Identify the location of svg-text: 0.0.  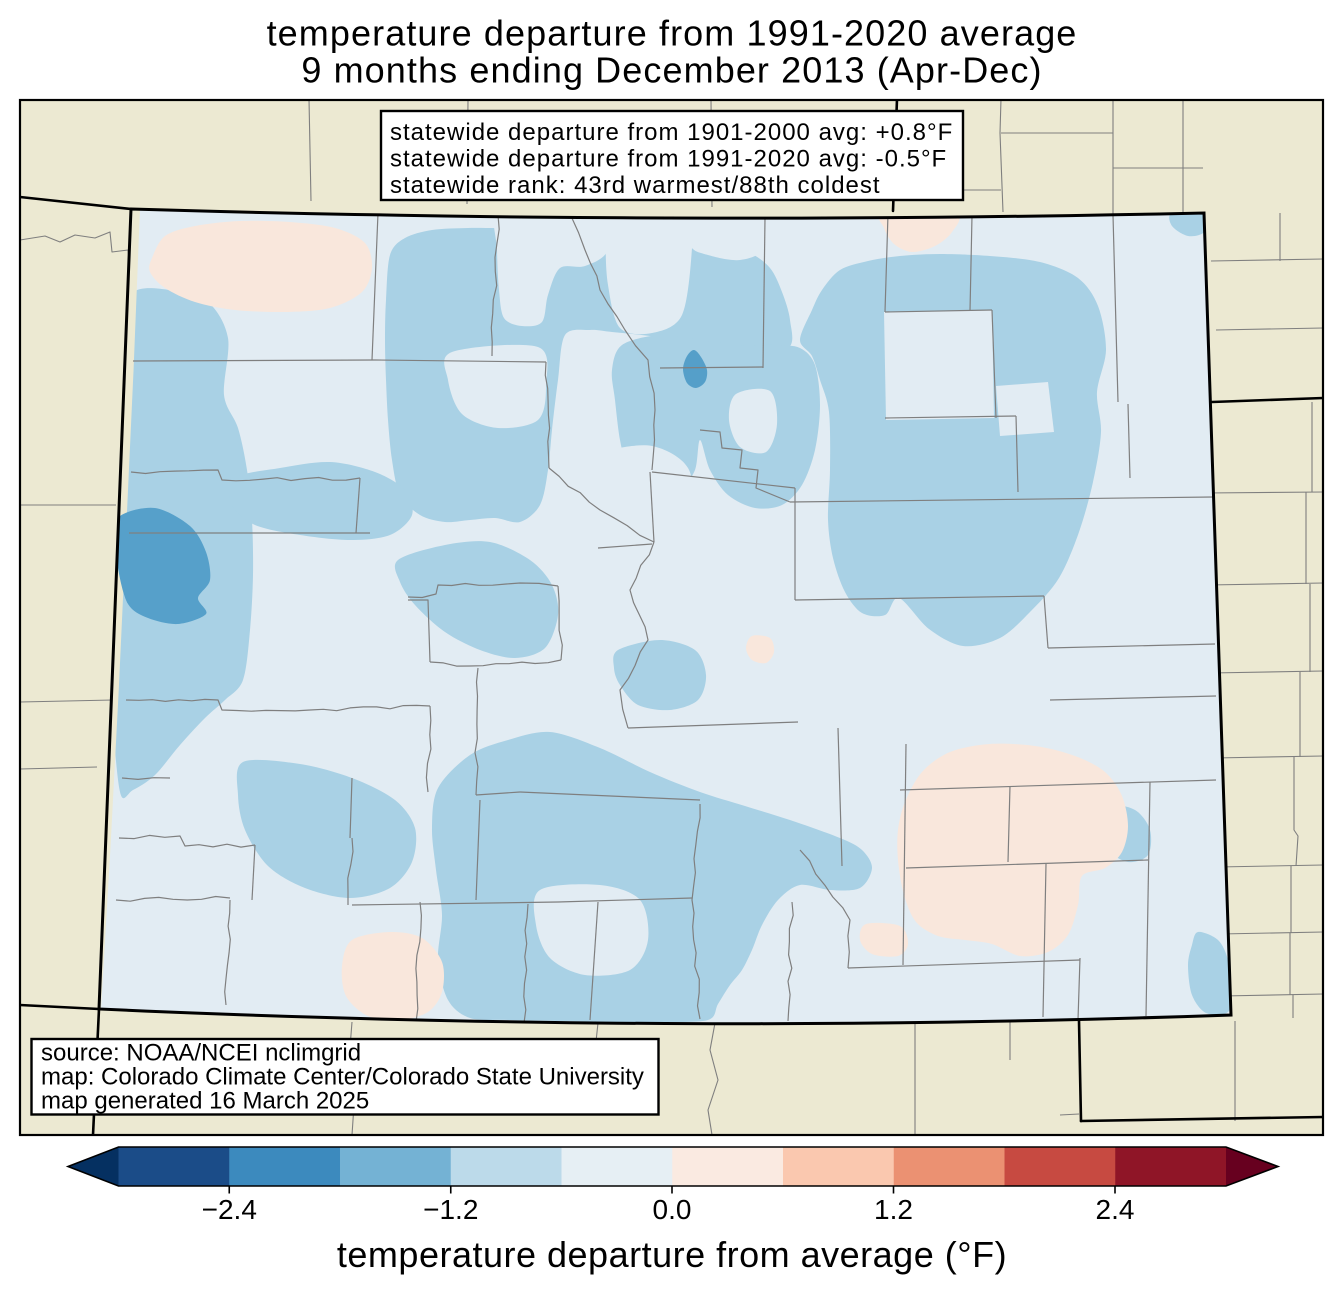
(672, 1209).